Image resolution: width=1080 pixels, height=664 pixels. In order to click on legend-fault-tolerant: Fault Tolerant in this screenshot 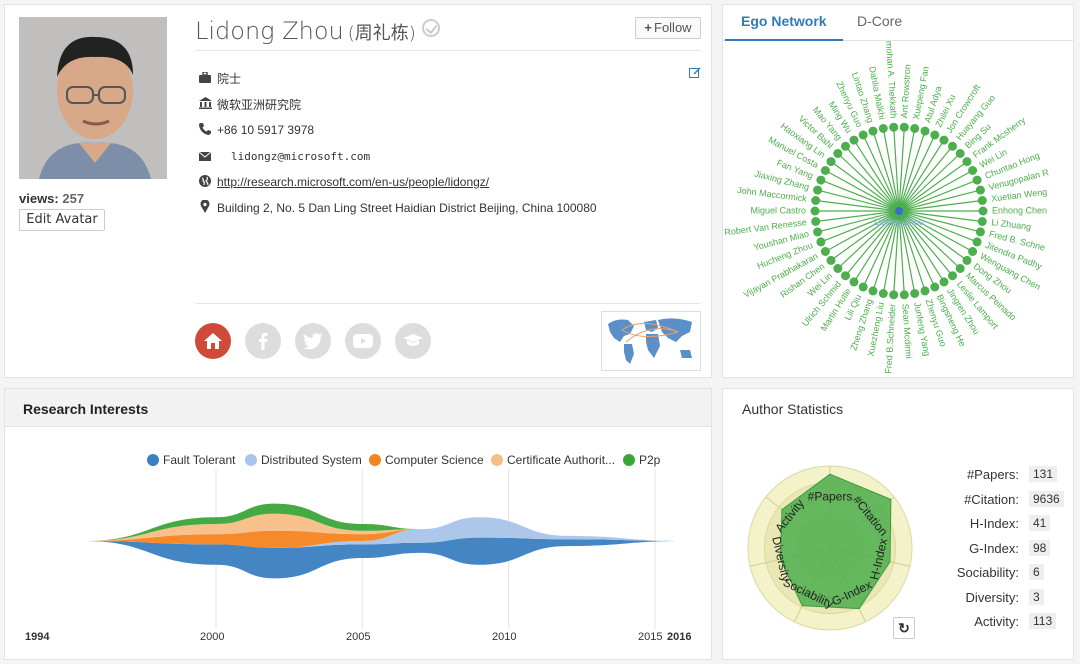, I will do `click(191, 460)`.